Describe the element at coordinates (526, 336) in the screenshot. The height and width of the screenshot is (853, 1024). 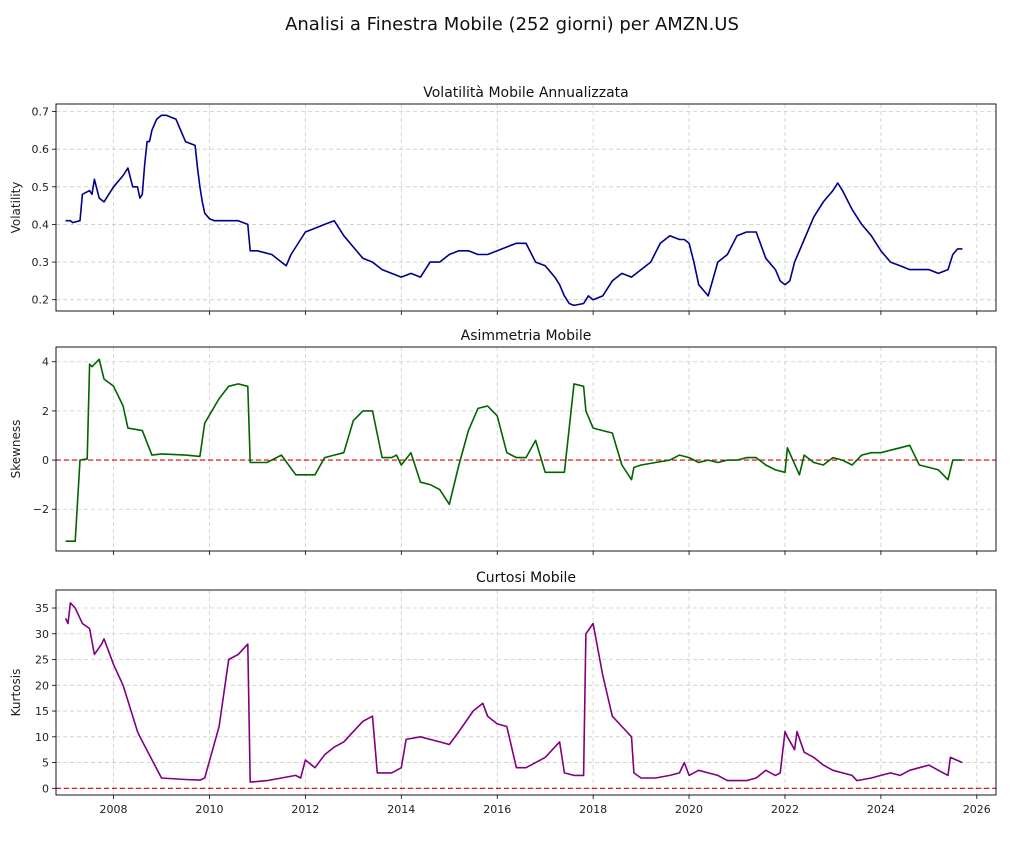
I see `panel-title: Asimmetria Mobile` at that location.